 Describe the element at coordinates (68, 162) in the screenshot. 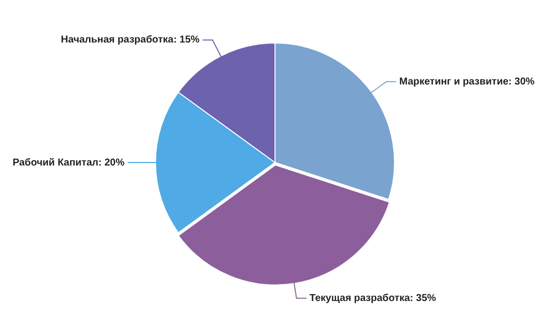

I see `slice-label: Рабочий Капитал: 20%` at that location.